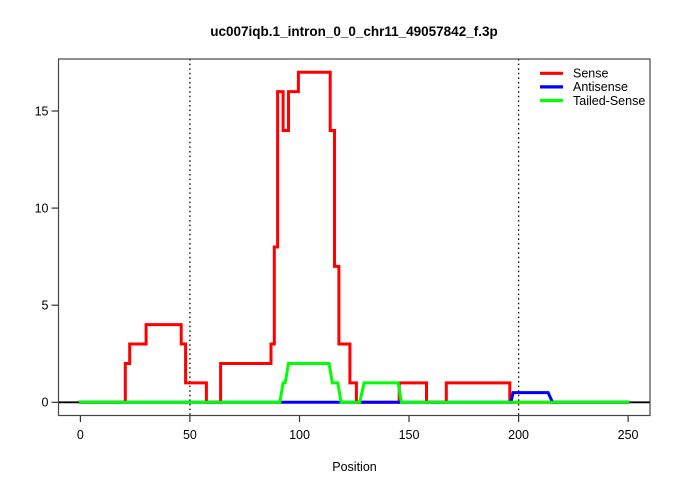  What do you see at coordinates (628, 435) in the screenshot?
I see `x-tick-label-250: 250` at bounding box center [628, 435].